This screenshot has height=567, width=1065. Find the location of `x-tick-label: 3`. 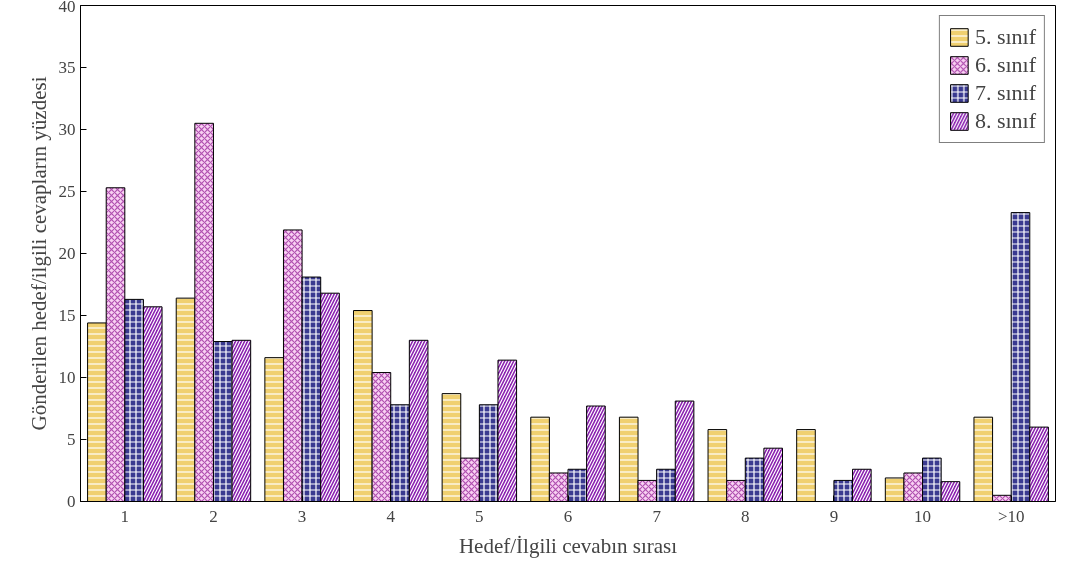

x-tick-label: 3 is located at coordinates (302, 516).